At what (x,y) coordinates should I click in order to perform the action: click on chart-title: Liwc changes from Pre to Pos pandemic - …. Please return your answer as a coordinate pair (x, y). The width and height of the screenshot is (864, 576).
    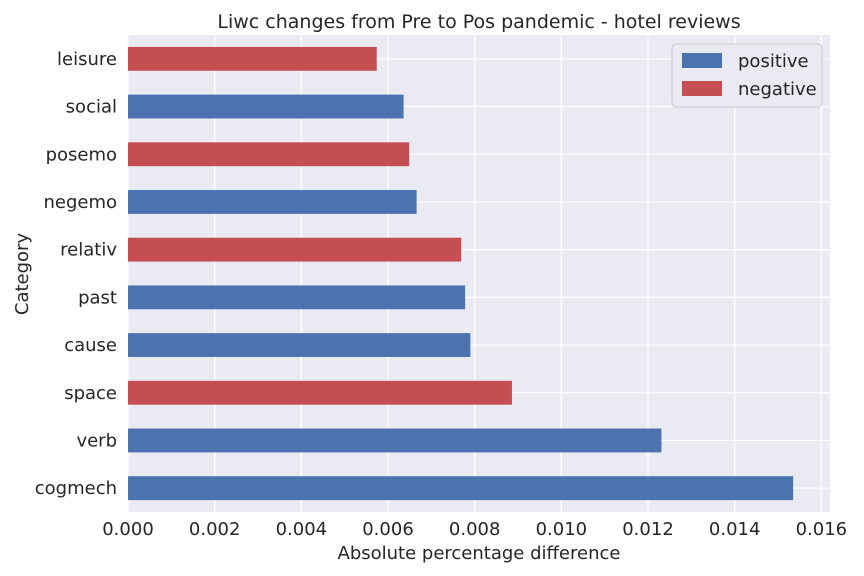
    Looking at the image, I should click on (478, 22).